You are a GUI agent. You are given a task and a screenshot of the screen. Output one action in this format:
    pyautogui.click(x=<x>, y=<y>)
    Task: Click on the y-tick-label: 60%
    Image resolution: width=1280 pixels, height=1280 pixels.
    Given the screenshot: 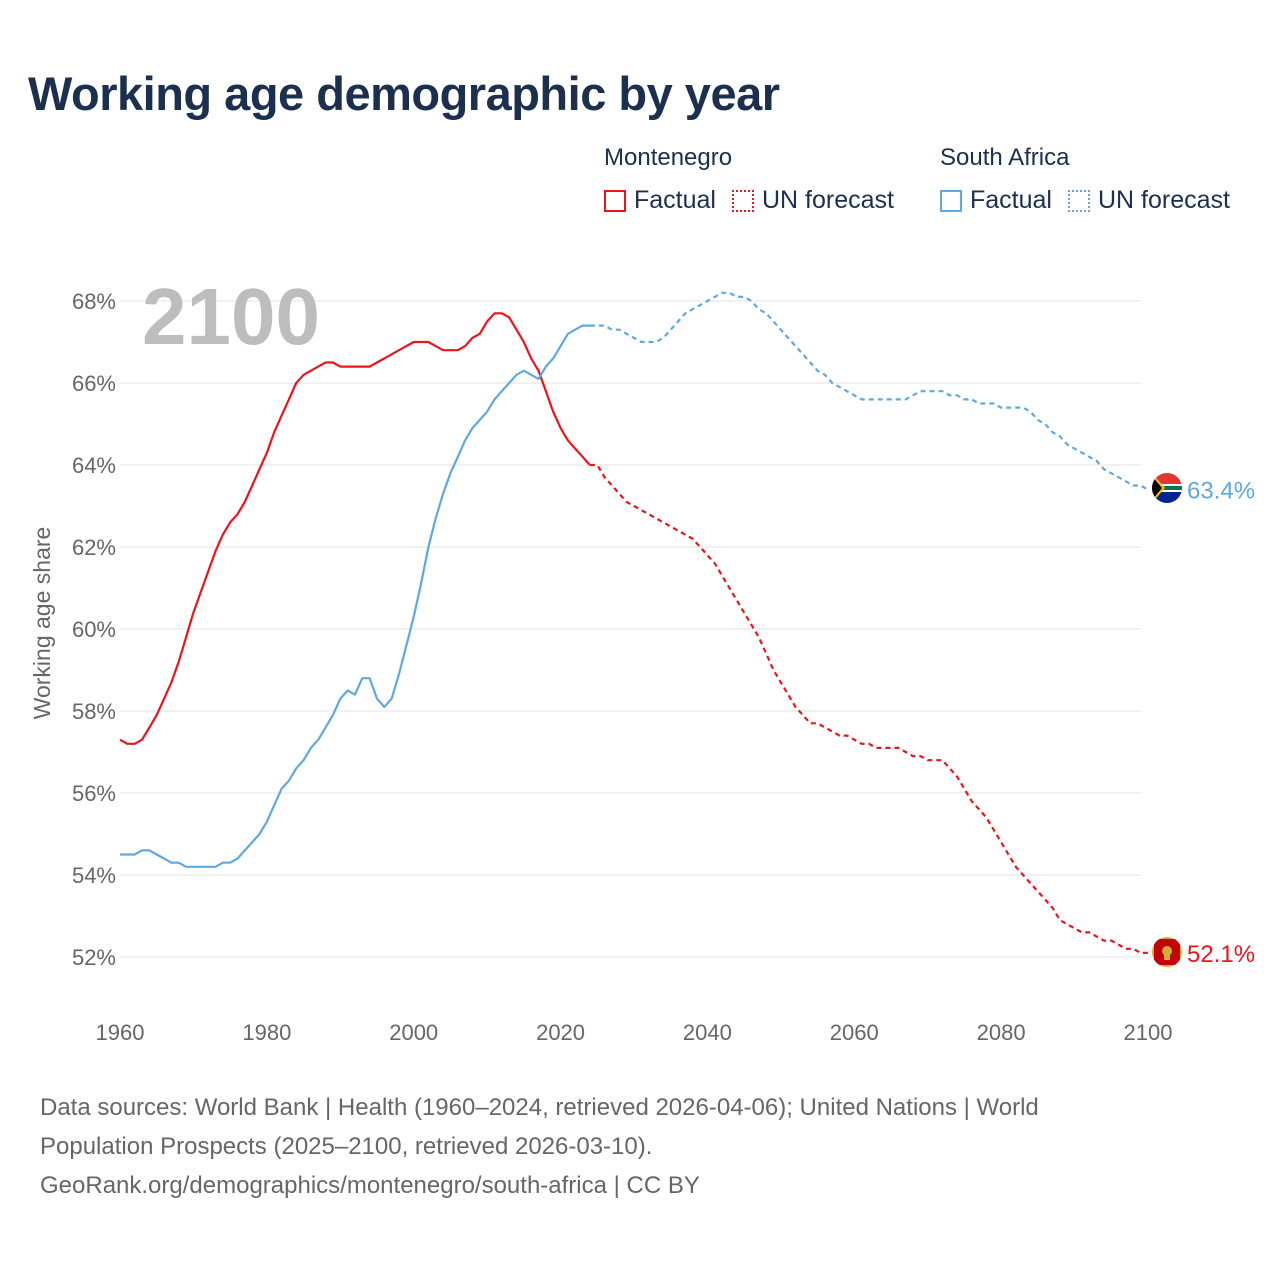 What is the action you would take?
    pyautogui.click(x=94, y=629)
    